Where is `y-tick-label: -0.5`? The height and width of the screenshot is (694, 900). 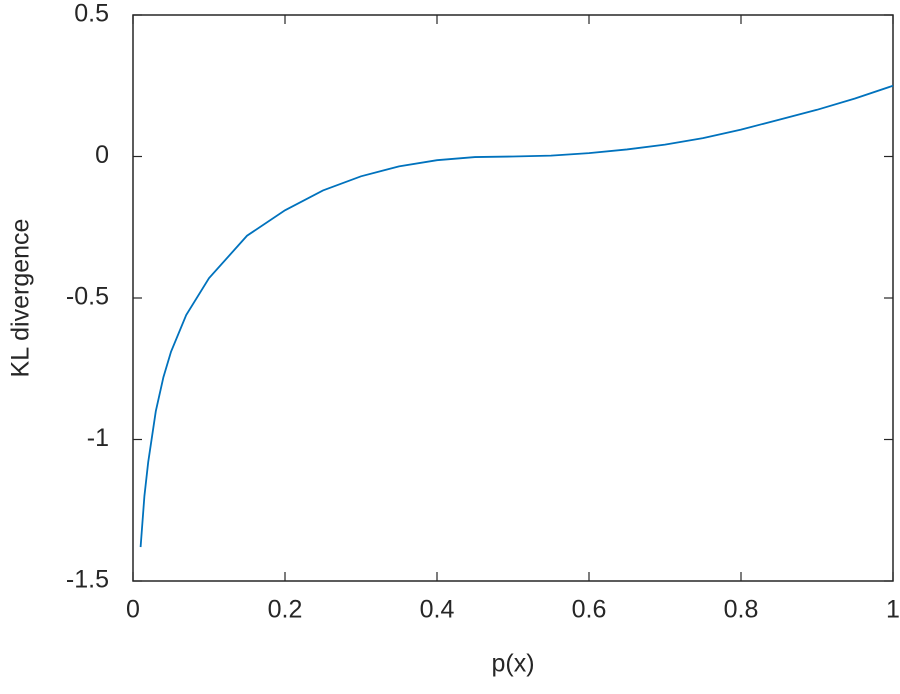
y-tick-label: -0.5 is located at coordinates (87, 297).